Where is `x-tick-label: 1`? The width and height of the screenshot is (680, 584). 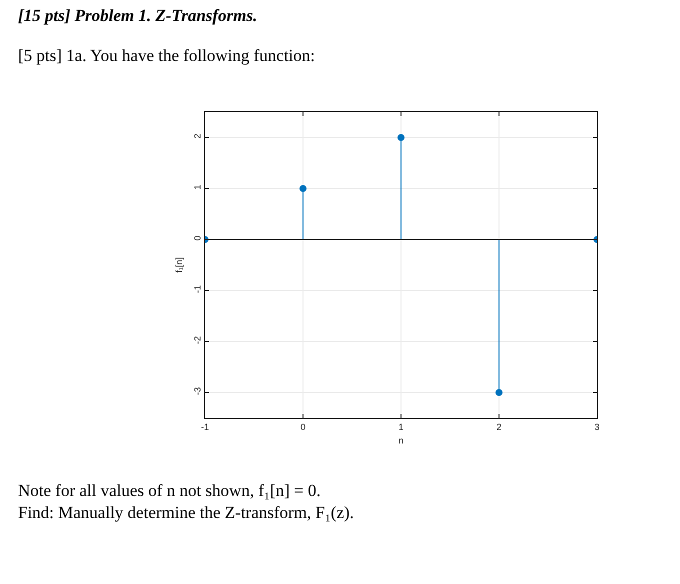
x-tick-label: 1 is located at coordinates (401, 427).